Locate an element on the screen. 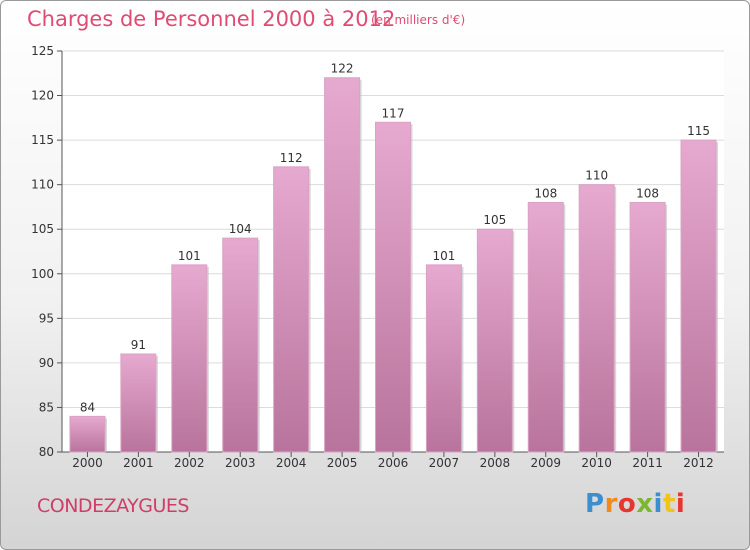 The width and height of the screenshot is (750, 550). bar-value-label: 110 is located at coordinates (596, 176).